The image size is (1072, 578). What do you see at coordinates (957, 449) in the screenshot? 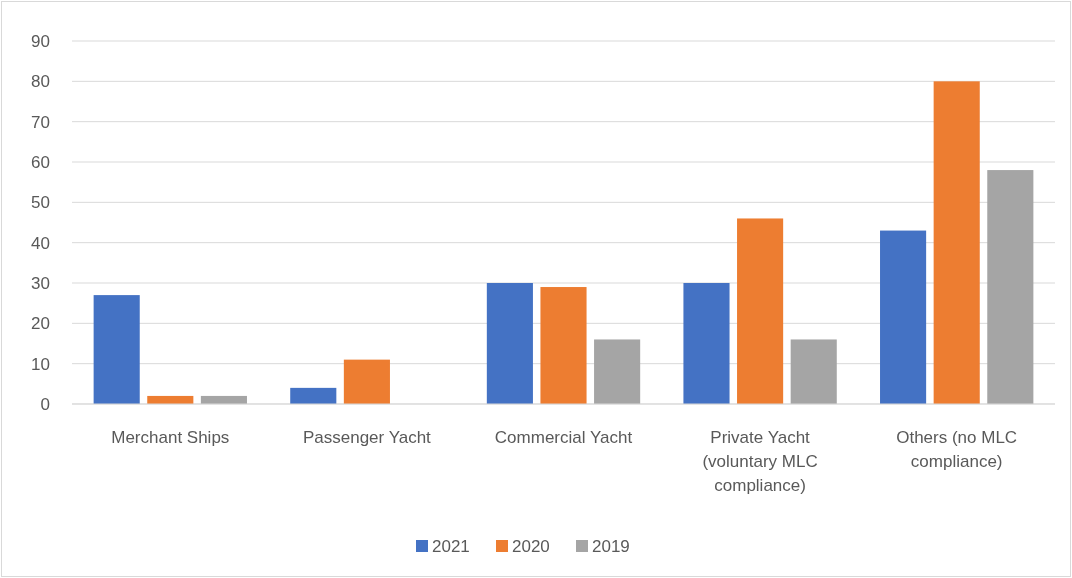
I see `x-tick-label: Others (no MLC compliance)` at bounding box center [957, 449].